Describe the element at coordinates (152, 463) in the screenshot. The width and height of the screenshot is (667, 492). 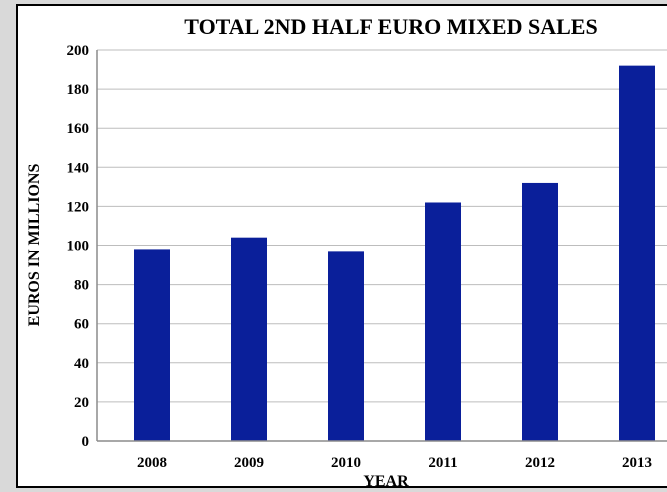
I see `x-tick-label-2008: 2008` at that location.